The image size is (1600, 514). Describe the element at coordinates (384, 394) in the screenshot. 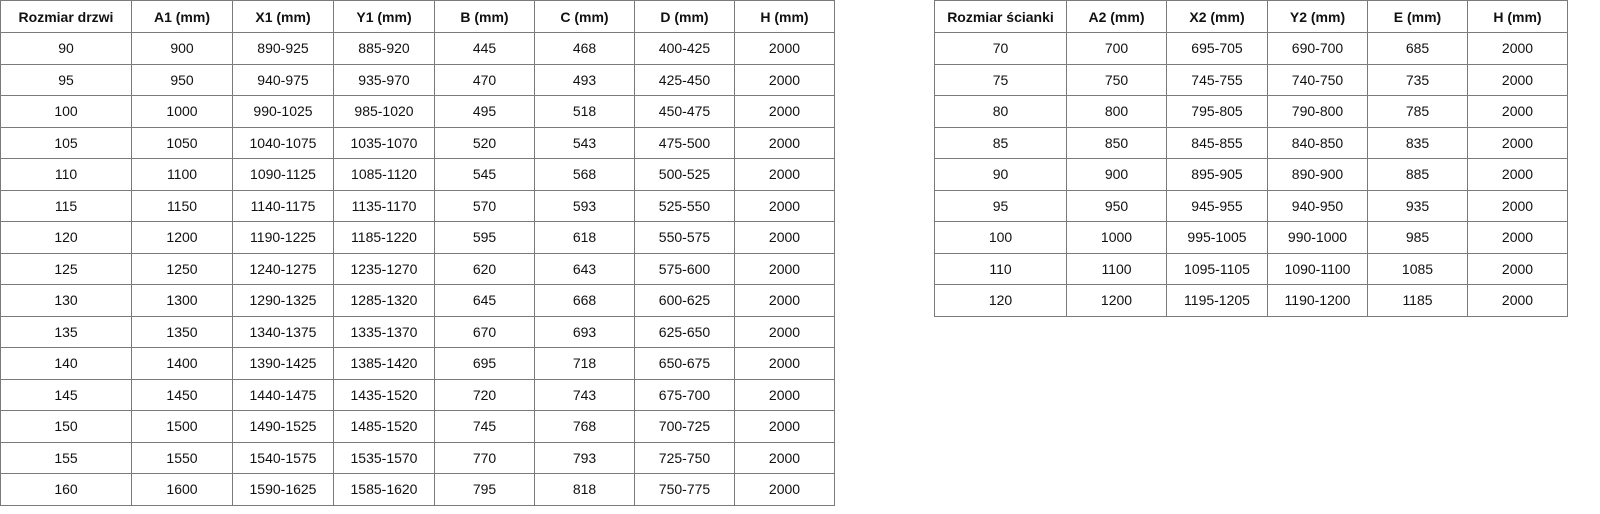

I see `table-cell: 1435-1520` at that location.